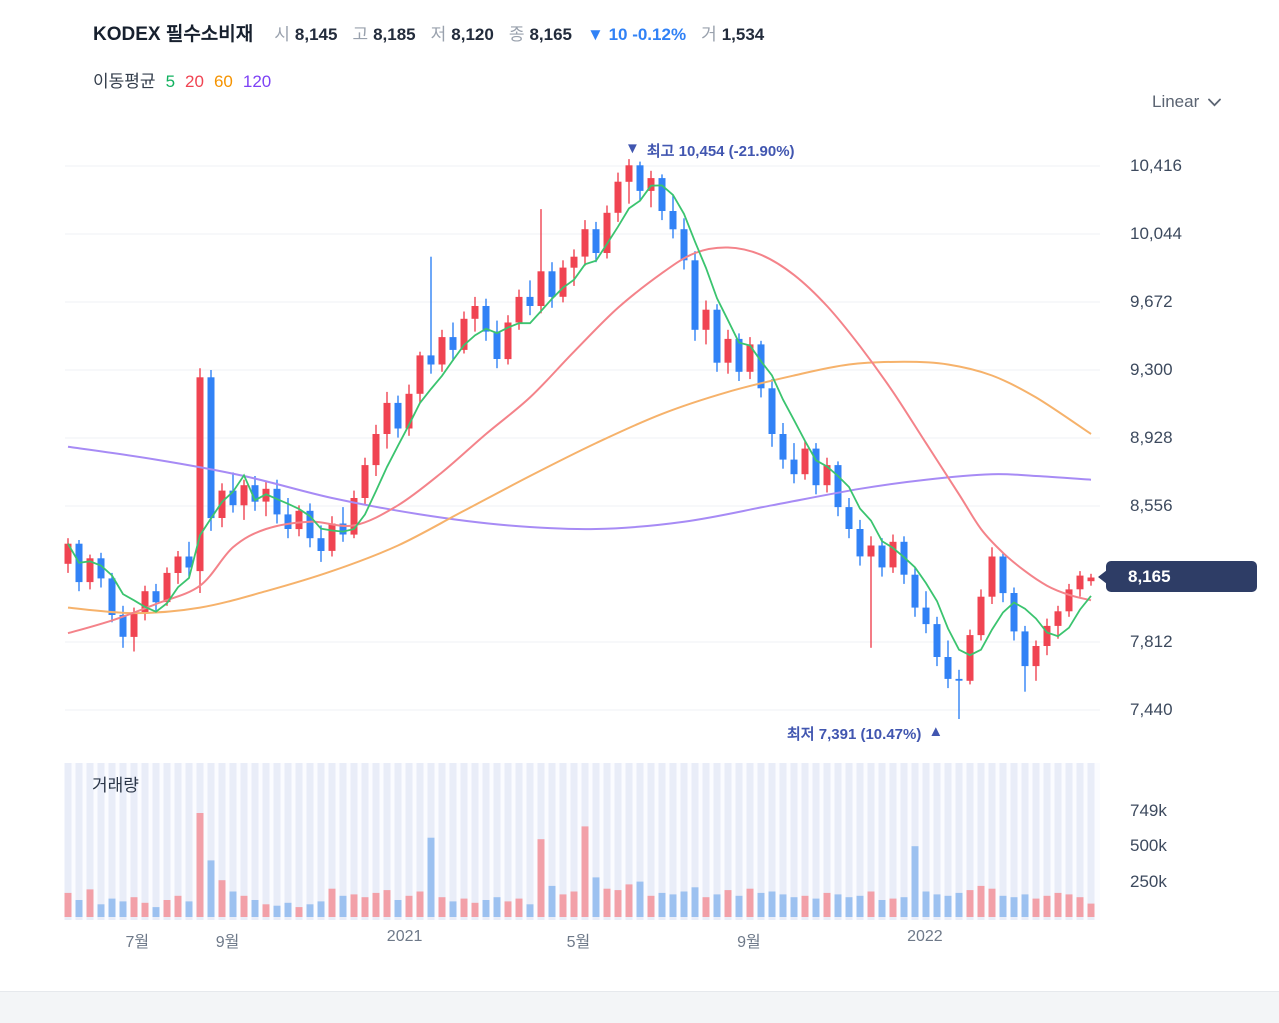 The height and width of the screenshot is (1023, 1279). I want to click on low-annotation: 최저 7,391 (10.47%) ▲, so click(865, 733).